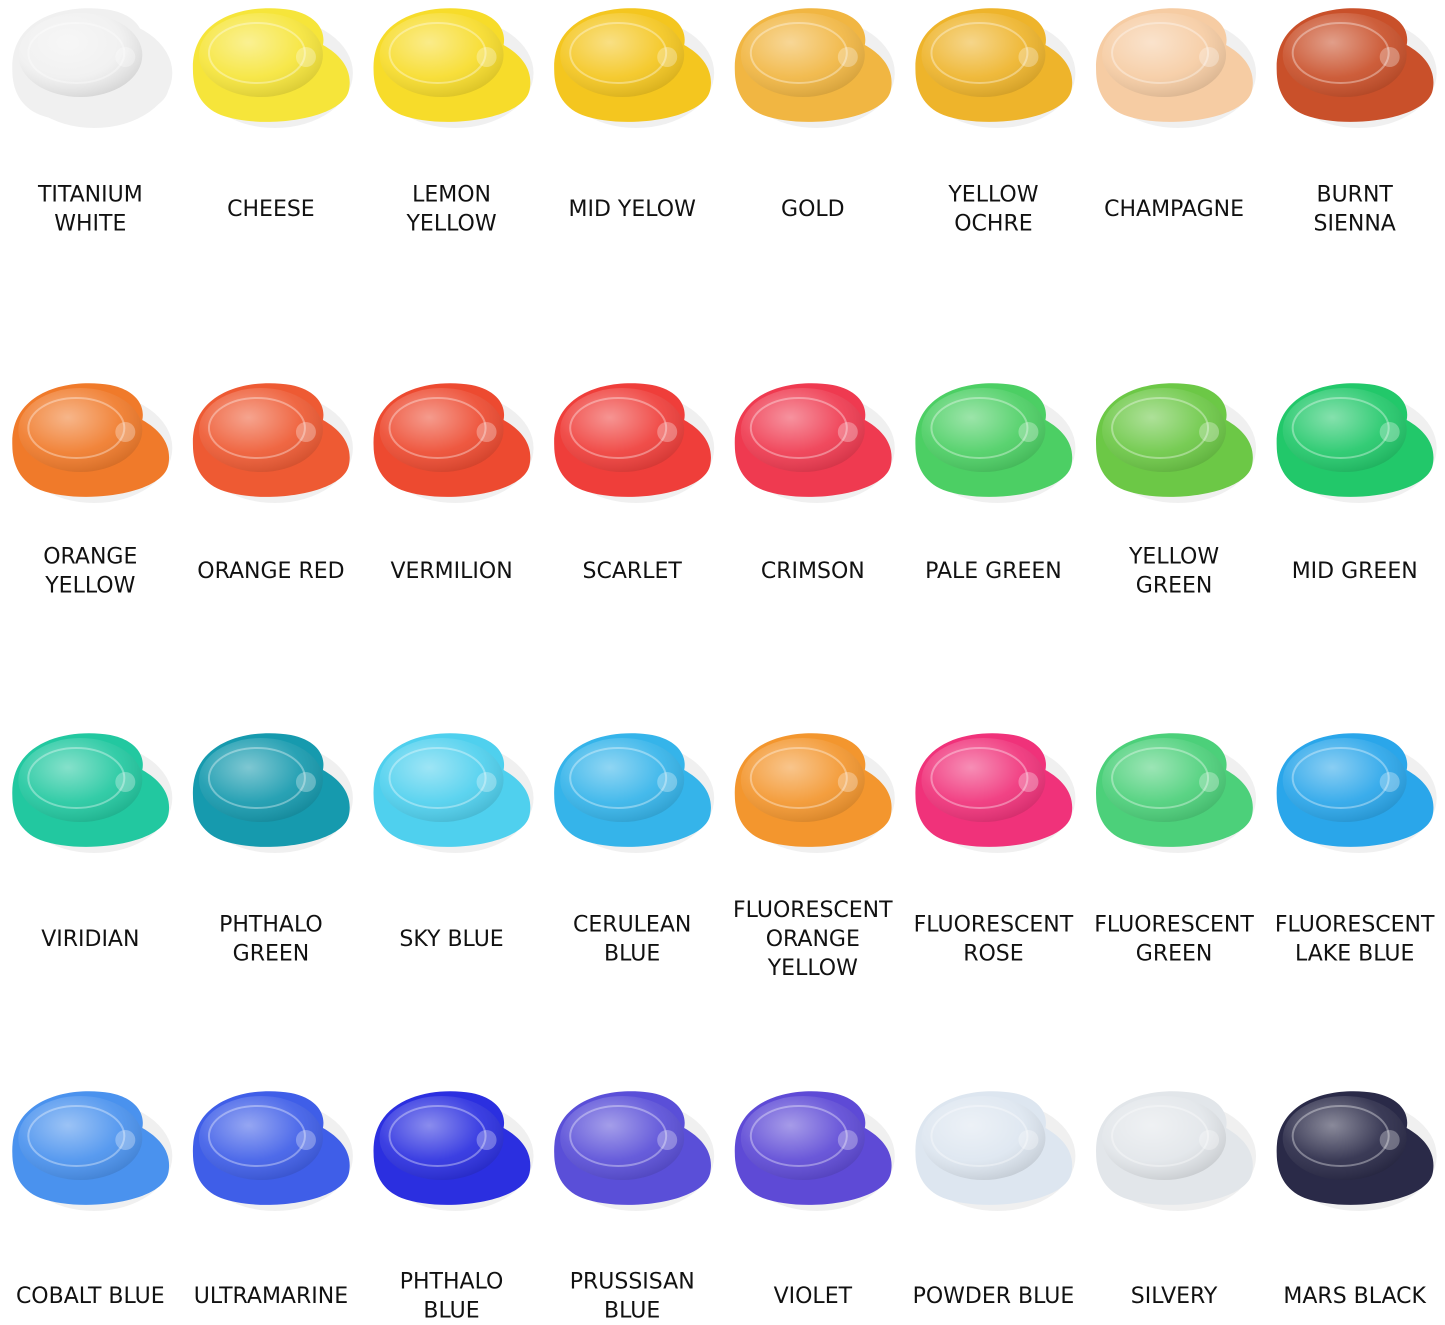 The width and height of the screenshot is (1445, 1325). I want to click on swatch-label: LAKE BLUE, so click(1354, 954).